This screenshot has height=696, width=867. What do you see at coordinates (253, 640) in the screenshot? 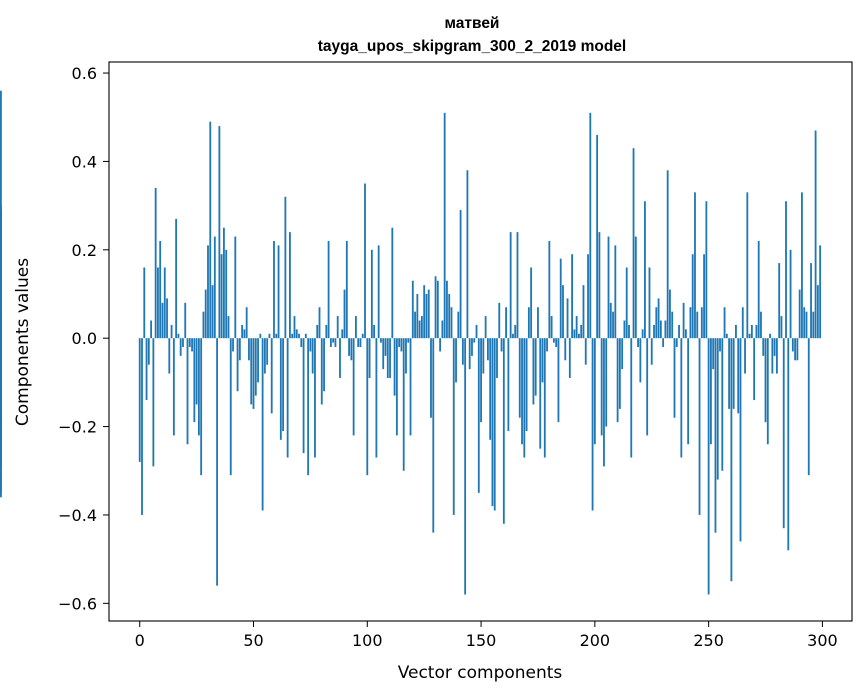
I see `x-tick-label-50: 50` at bounding box center [253, 640].